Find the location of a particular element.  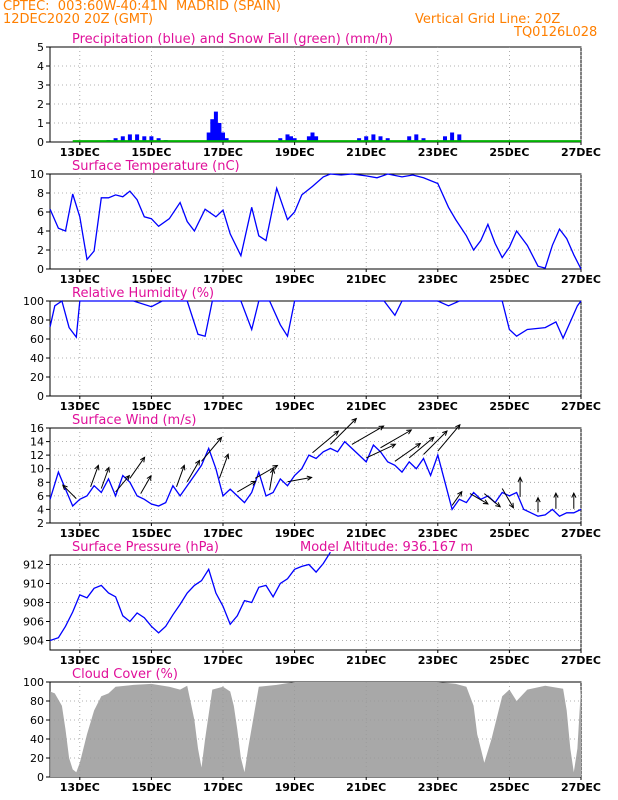

cloud-cover-area is located at coordinates (316, 729).